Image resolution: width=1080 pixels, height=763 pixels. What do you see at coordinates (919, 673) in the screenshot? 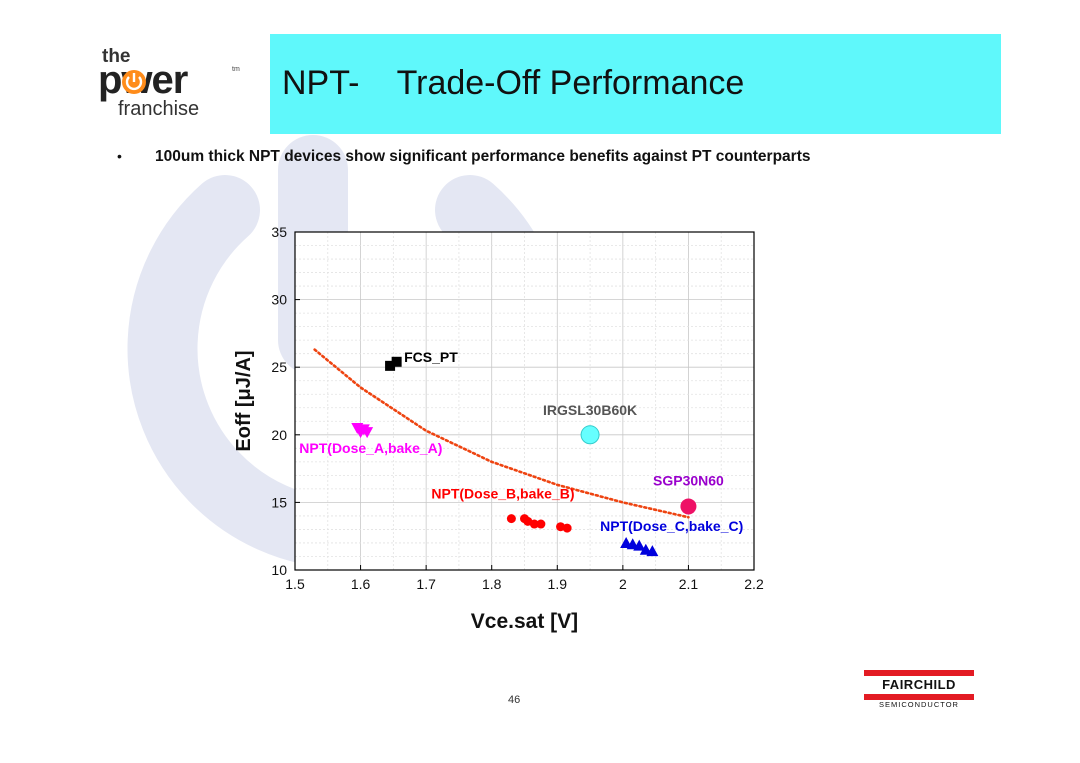
I see `fairchild-top-bar` at bounding box center [919, 673].